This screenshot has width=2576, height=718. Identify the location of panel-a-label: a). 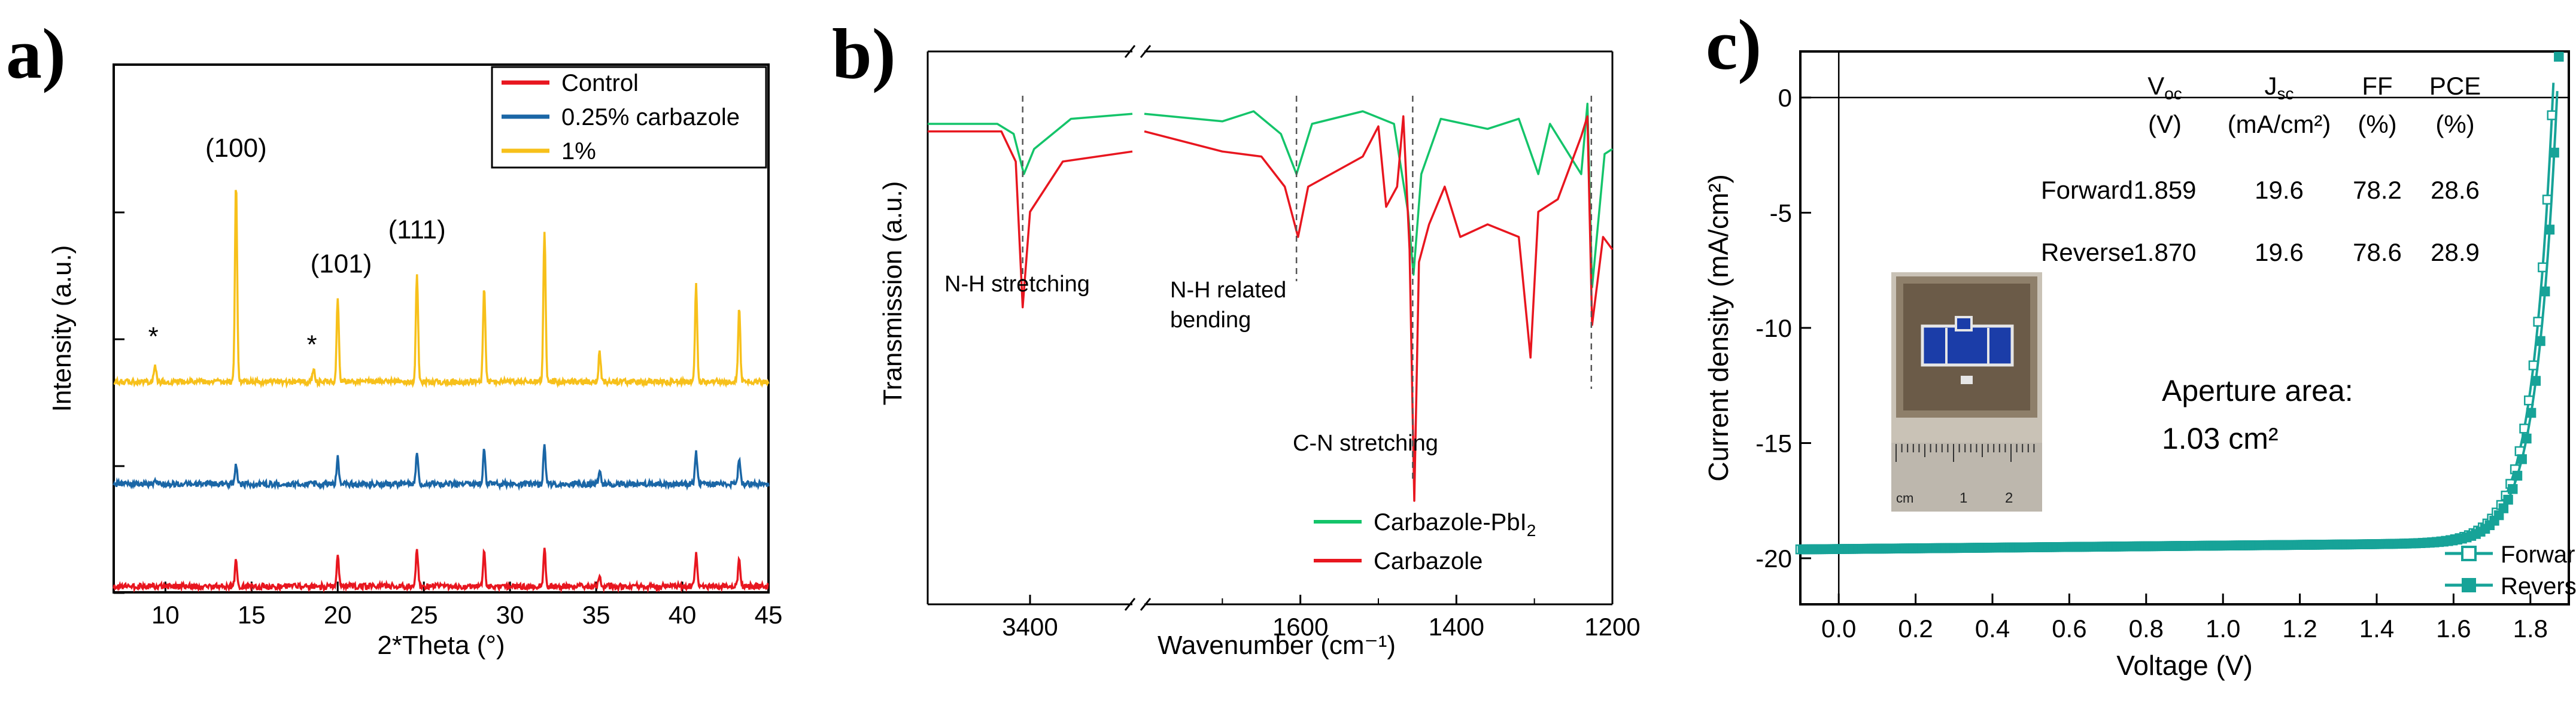
(36, 54).